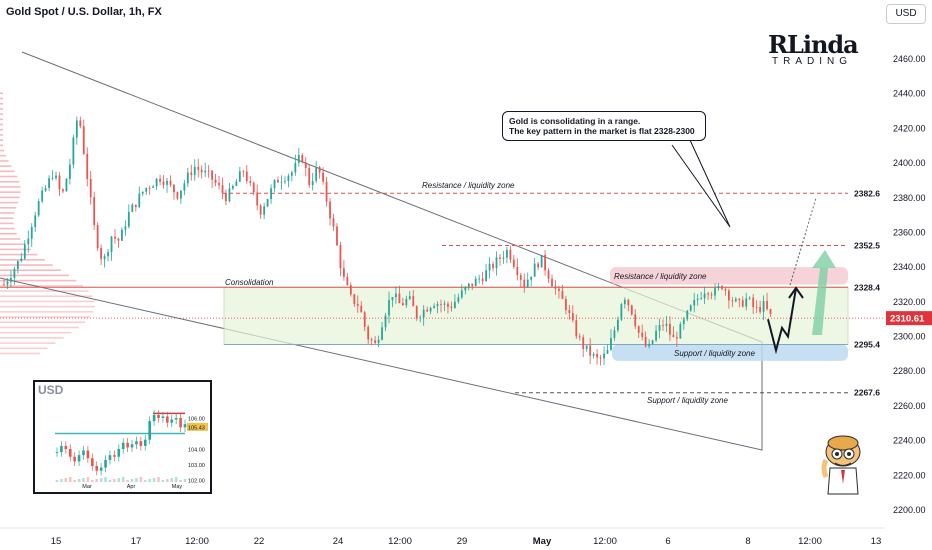 This screenshot has height=550, width=932. Describe the element at coordinates (909, 267) in the screenshot. I see `price-tick-label: 2340.00` at that location.